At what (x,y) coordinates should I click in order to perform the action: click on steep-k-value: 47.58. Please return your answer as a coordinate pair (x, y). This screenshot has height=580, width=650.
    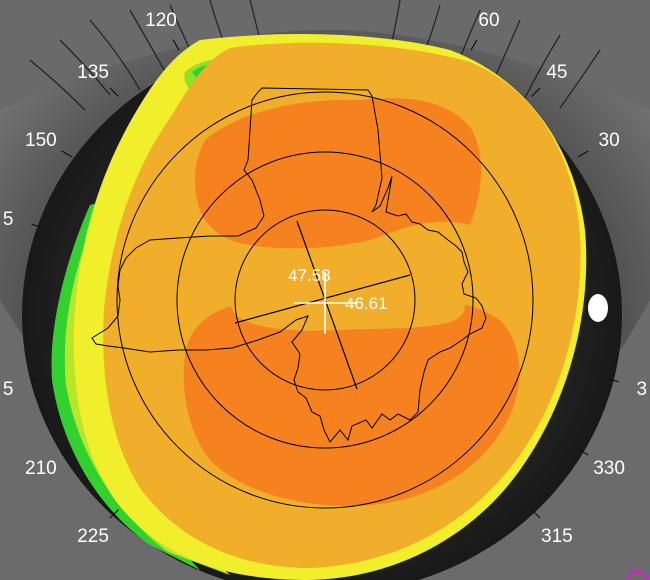
    Looking at the image, I should click on (309, 275).